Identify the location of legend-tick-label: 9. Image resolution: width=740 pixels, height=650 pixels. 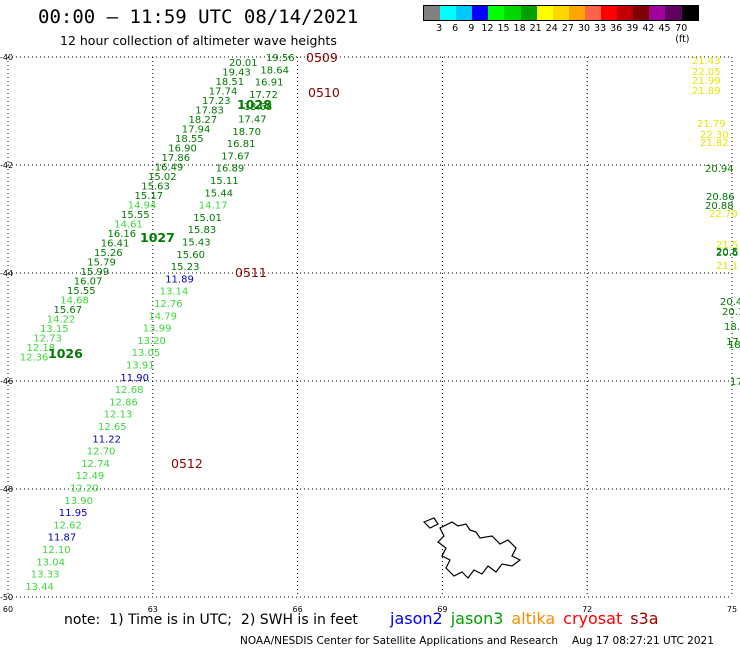
(471, 28).